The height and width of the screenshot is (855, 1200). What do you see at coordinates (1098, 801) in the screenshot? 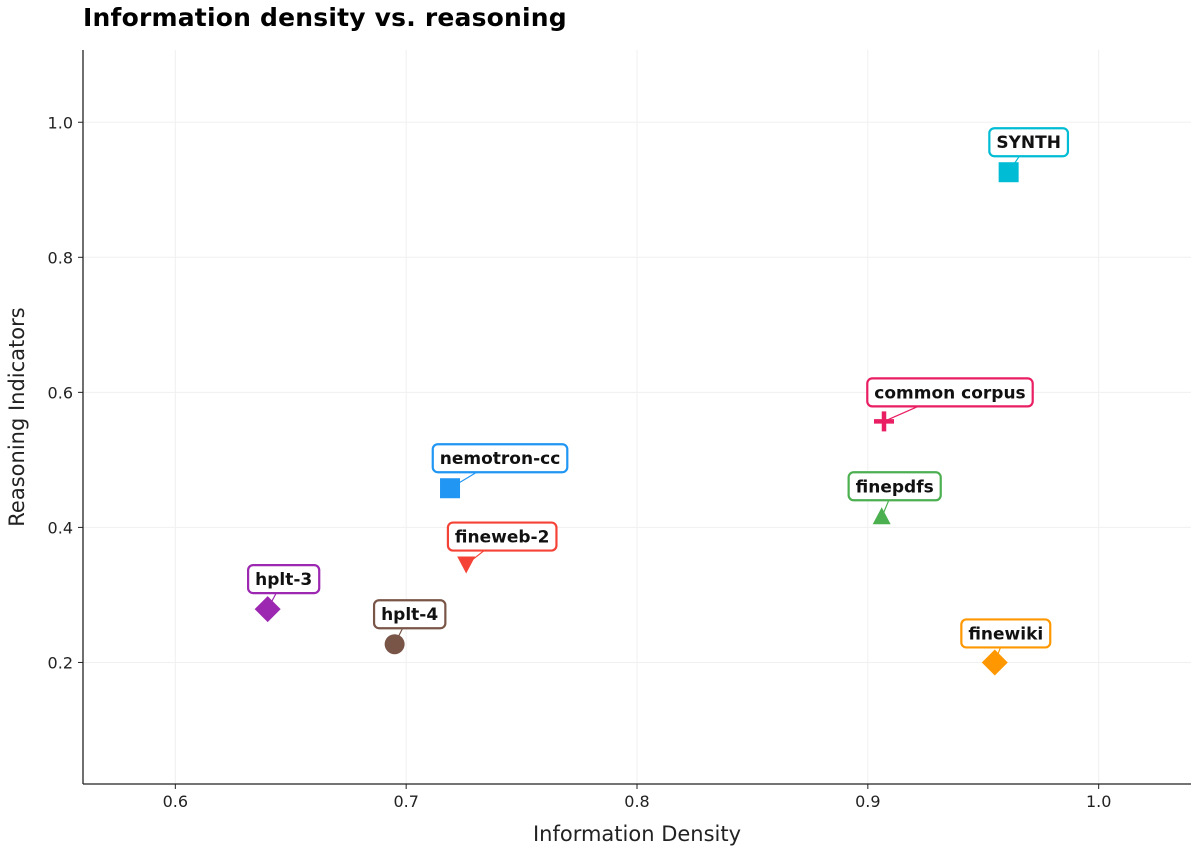
I see `x-tick-label: 1.0` at bounding box center [1098, 801].